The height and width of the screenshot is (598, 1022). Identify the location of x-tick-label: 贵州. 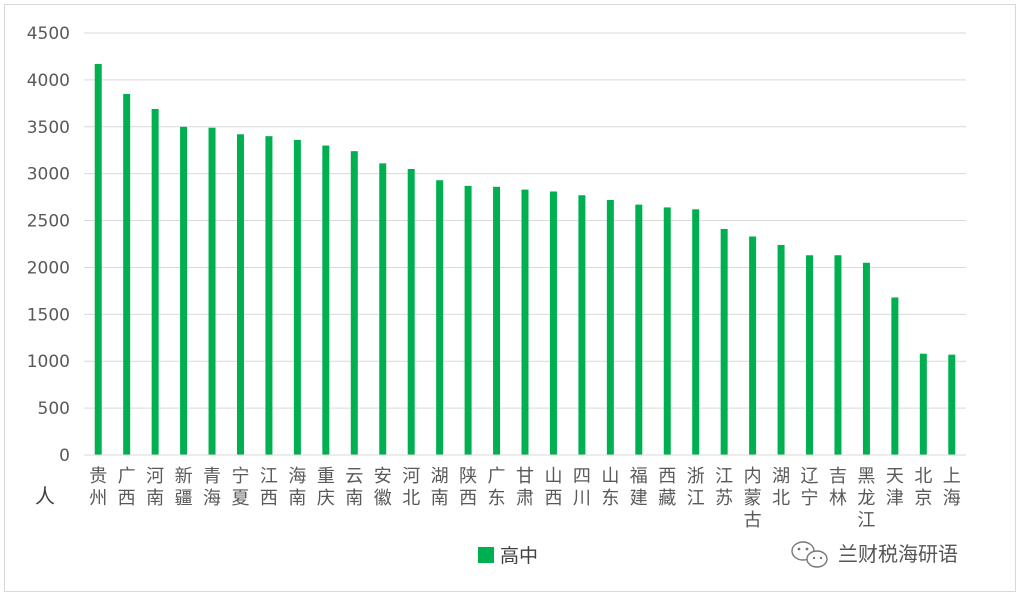
(98, 487).